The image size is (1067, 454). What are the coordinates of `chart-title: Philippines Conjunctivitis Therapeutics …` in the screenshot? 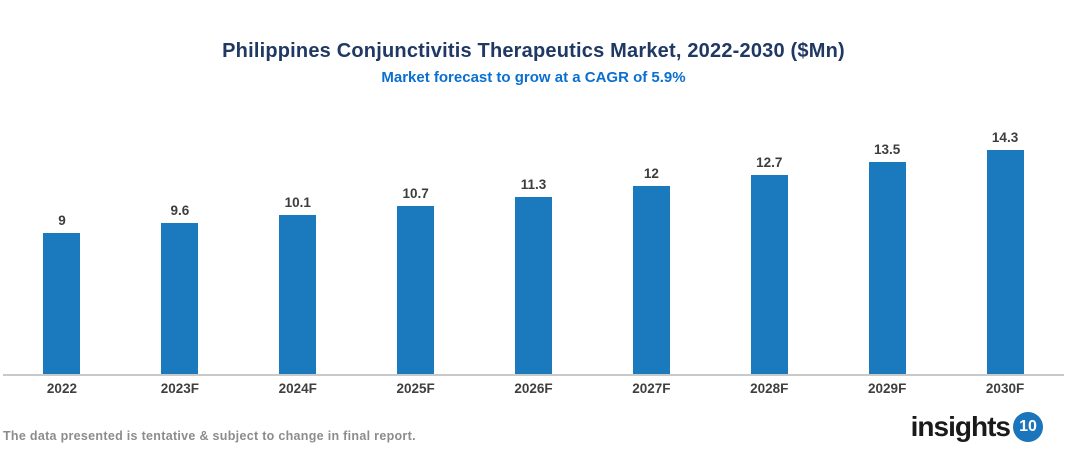 It's located at (533, 51).